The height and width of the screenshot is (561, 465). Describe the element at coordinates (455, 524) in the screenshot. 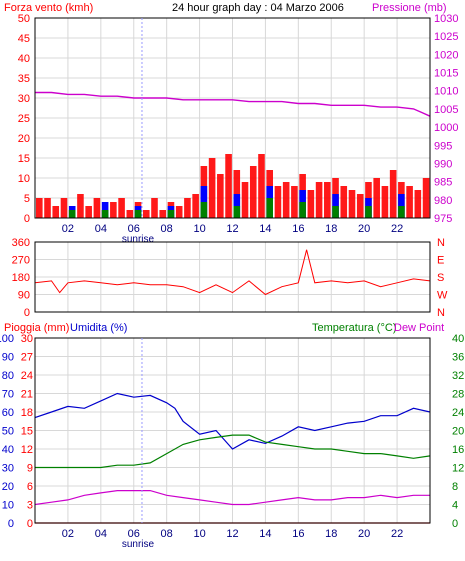

I see `panel3-ytick-temp: 0` at that location.